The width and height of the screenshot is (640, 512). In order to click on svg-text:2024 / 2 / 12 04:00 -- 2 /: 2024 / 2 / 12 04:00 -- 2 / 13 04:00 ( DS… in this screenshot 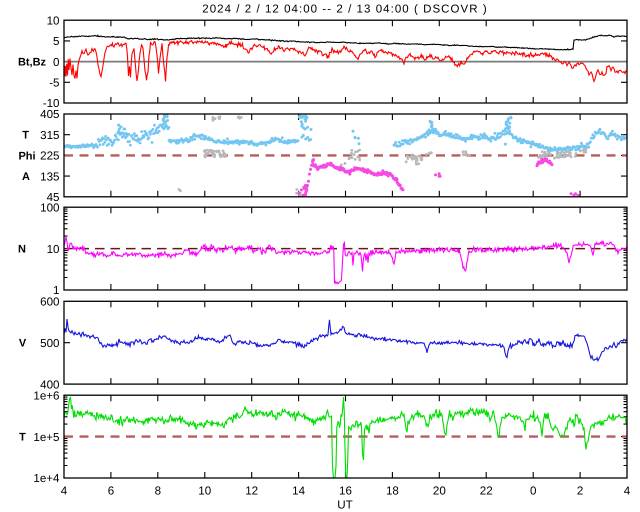, I will do `click(344, 9)`.